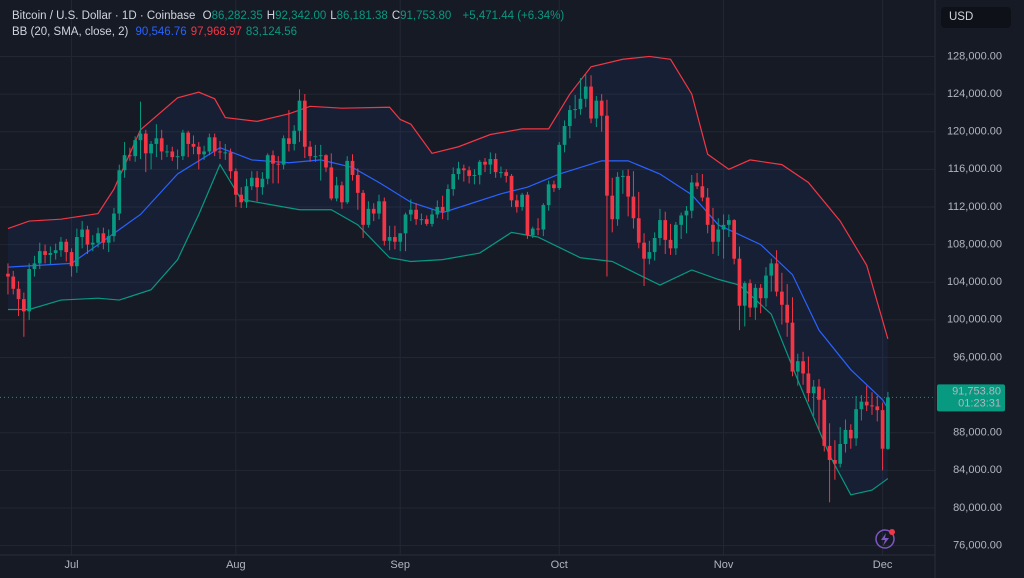 The image size is (1024, 578). What do you see at coordinates (971, 398) in the screenshot?
I see `price-label-box` at bounding box center [971, 398].